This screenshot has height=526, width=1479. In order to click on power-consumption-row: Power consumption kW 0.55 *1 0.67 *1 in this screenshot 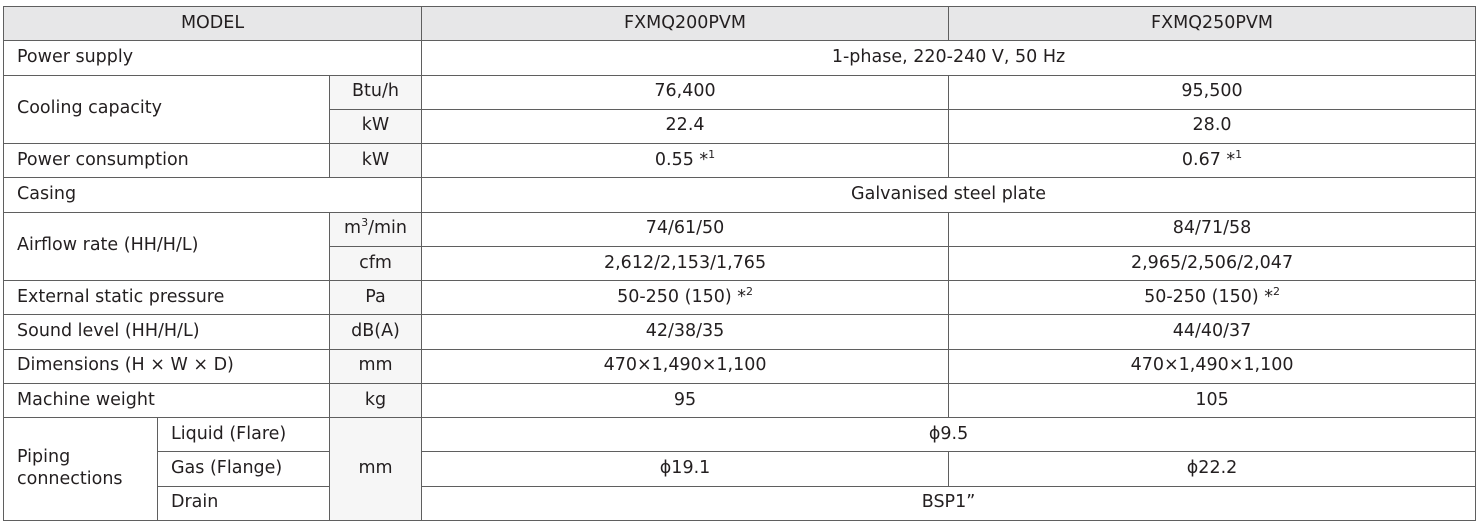, I will do `click(740, 161)`.